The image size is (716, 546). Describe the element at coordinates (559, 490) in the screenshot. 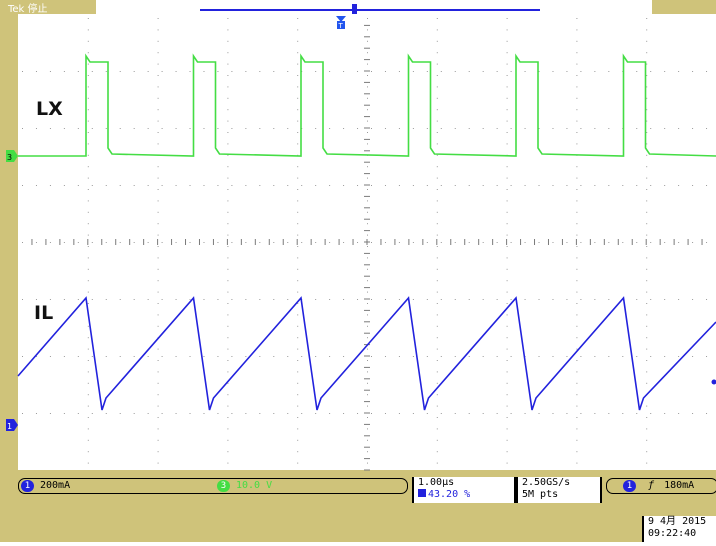

I see `acquisition-readout: 2.50GS/s 5M pts` at that location.